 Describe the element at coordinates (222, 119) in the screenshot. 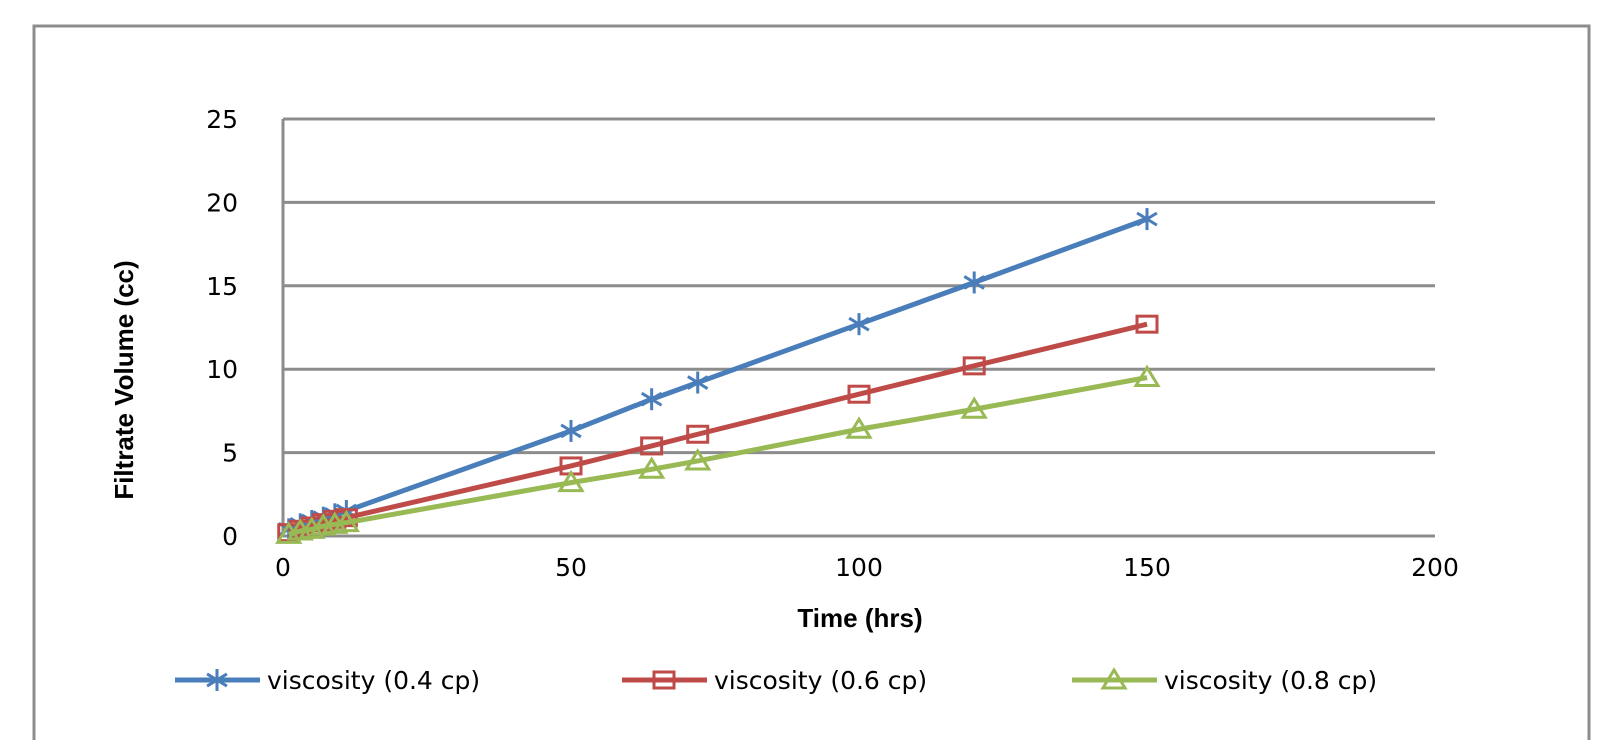

I see `y-tick-label: 25` at that location.